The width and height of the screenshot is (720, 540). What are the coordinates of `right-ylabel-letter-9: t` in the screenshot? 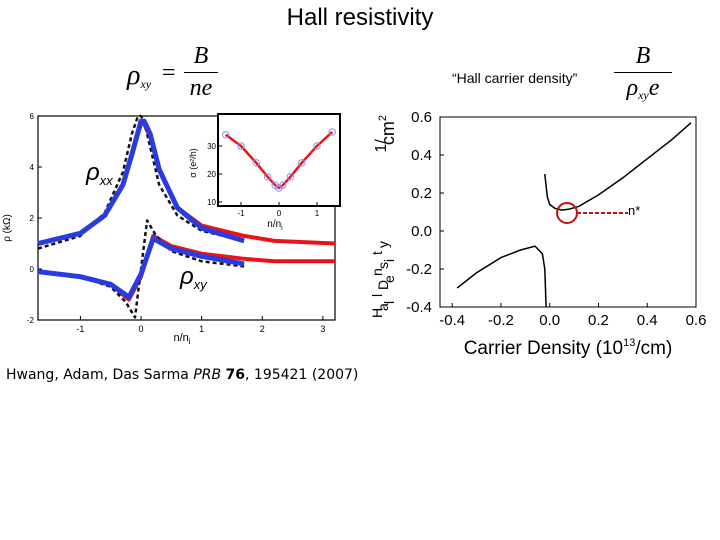 It's located at (377, 253).